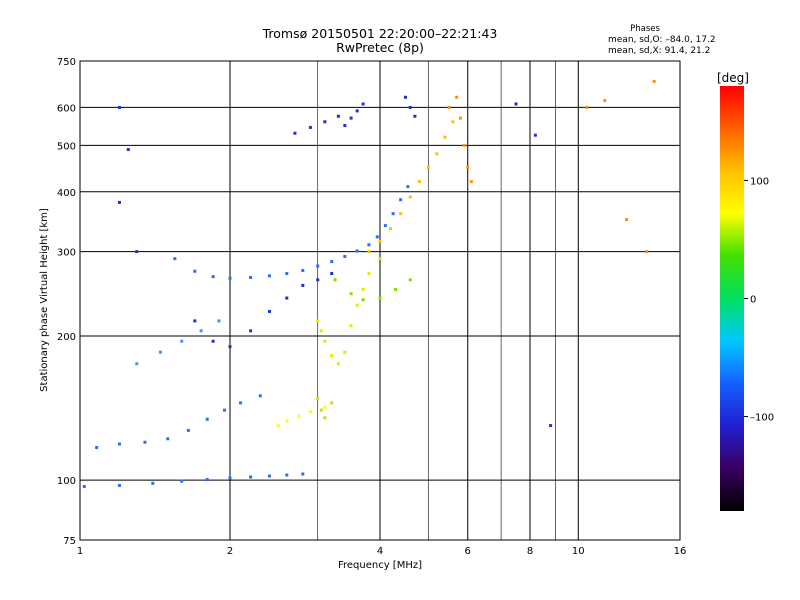 This screenshot has width=800, height=600. Describe the element at coordinates (468, 551) in the screenshot. I see `x-tick-label: 6` at that location.